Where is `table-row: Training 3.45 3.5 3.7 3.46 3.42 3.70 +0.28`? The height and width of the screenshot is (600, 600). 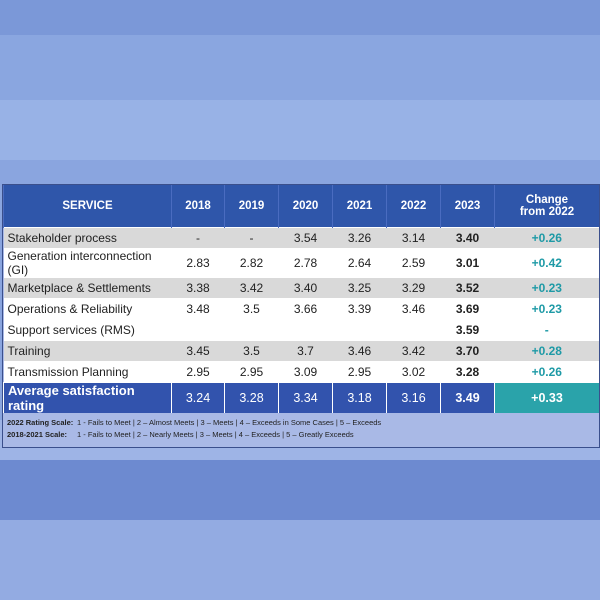
table-row: Training 3.45 3.5 3.7 3.46 3.42 3.70 +0.28 is located at coordinates (301, 351).